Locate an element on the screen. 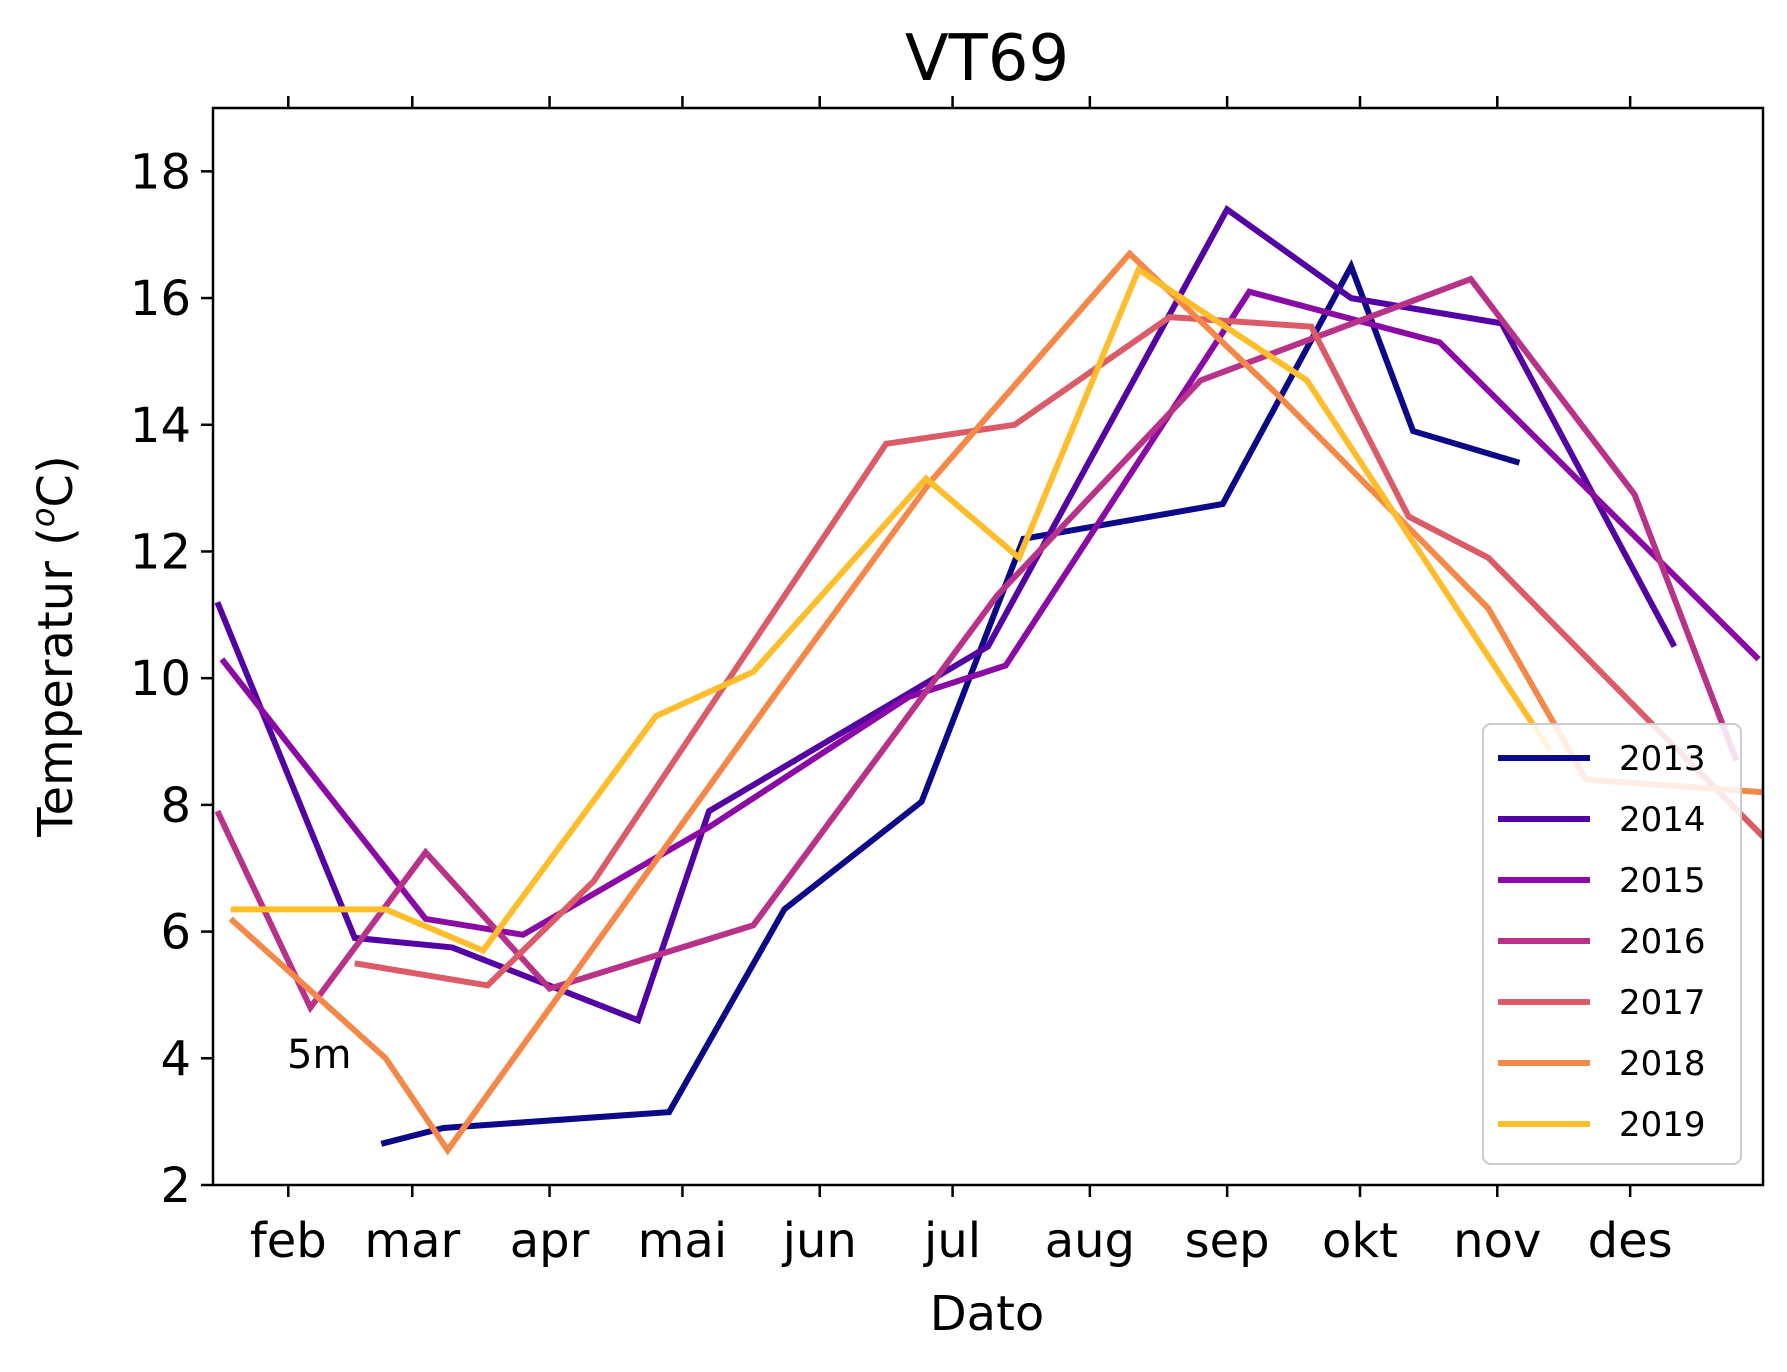 Image resolution: width=1787 pixels, height=1372 pixels. x-tick-label: feb is located at coordinates (288, 1241).